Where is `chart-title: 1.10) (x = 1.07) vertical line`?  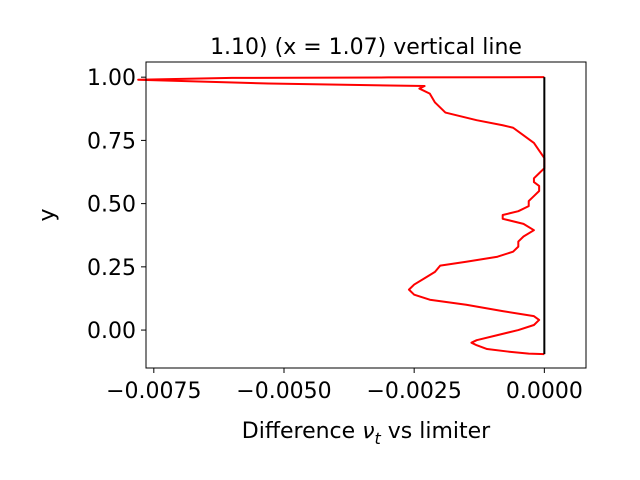 chart-title: 1.10) (x = 1.07) vertical line is located at coordinates (366, 47).